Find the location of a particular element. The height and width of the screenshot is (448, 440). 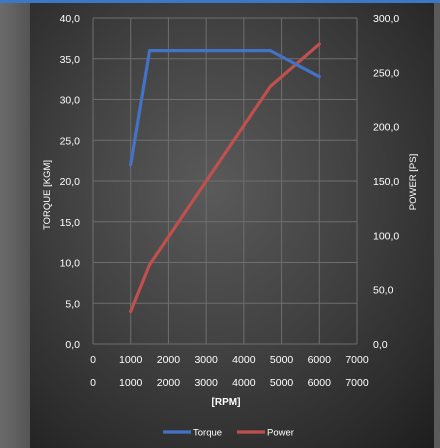

left-axis-ticks: 0,0 5,0 10,0 15,0 20,0 25,0 30,0 35,0 40,0 is located at coordinates (70, 182).